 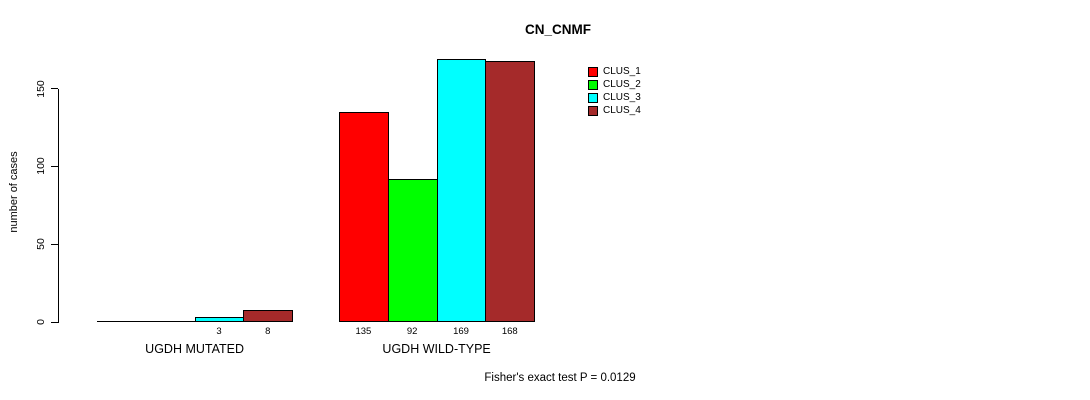 What do you see at coordinates (170, 322) in the screenshot?
I see `bar-clus_2-zero` at bounding box center [170, 322].